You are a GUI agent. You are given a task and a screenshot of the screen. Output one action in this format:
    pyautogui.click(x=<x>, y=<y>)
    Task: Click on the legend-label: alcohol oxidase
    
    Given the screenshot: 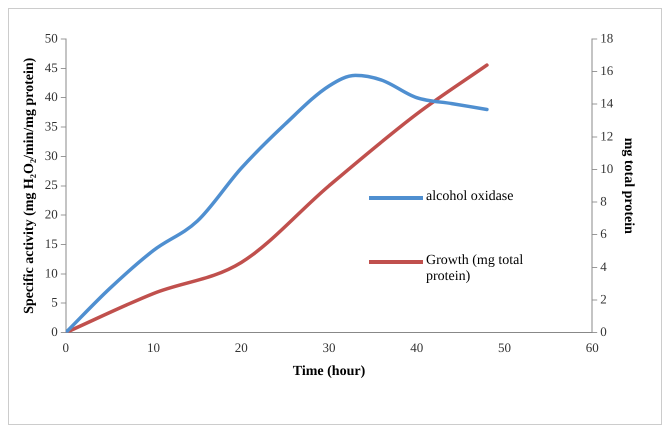 What is the action you would take?
    pyautogui.click(x=470, y=197)
    